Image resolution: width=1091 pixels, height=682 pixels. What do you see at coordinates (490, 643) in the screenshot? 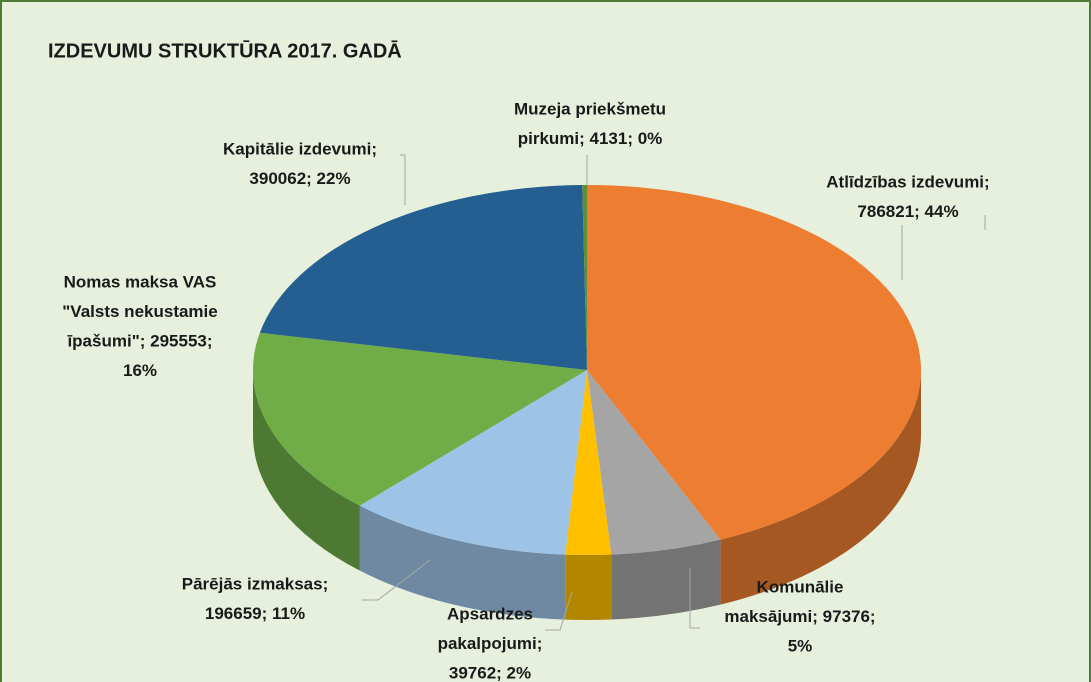
I see `data-label: pakalpojumi;` at bounding box center [490, 643].